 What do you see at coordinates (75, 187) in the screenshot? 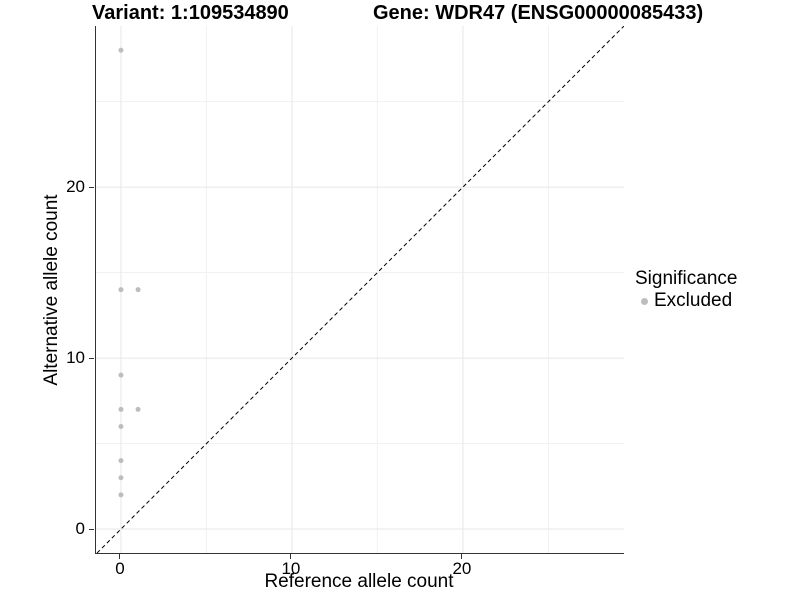
I see `y-tick-label: 20` at bounding box center [75, 187].